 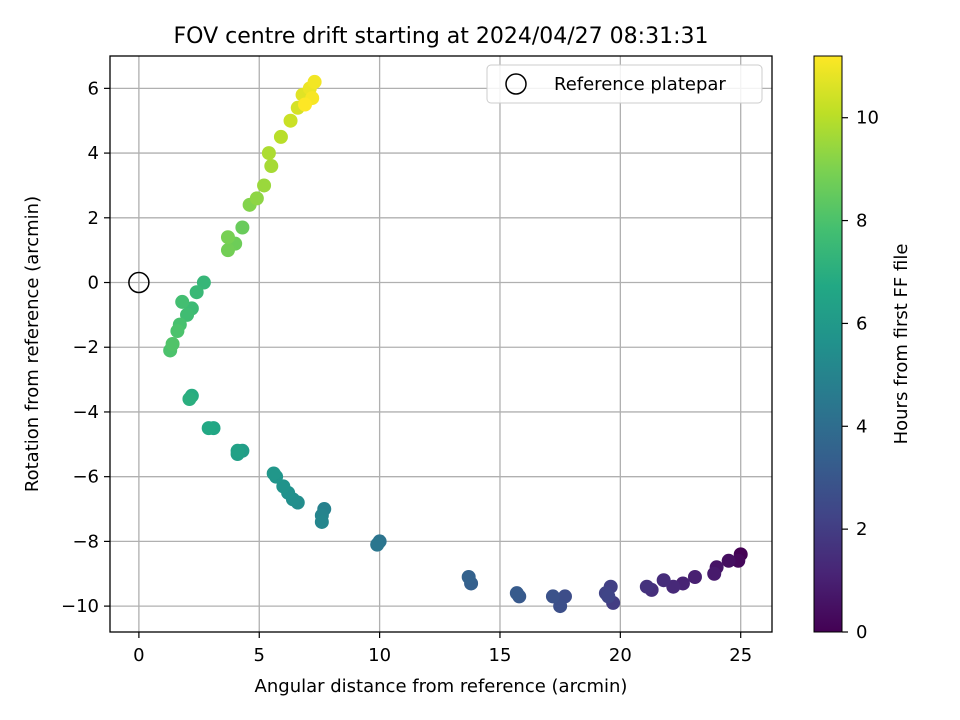 I want to click on reference-marker, so click(x=139, y=282).